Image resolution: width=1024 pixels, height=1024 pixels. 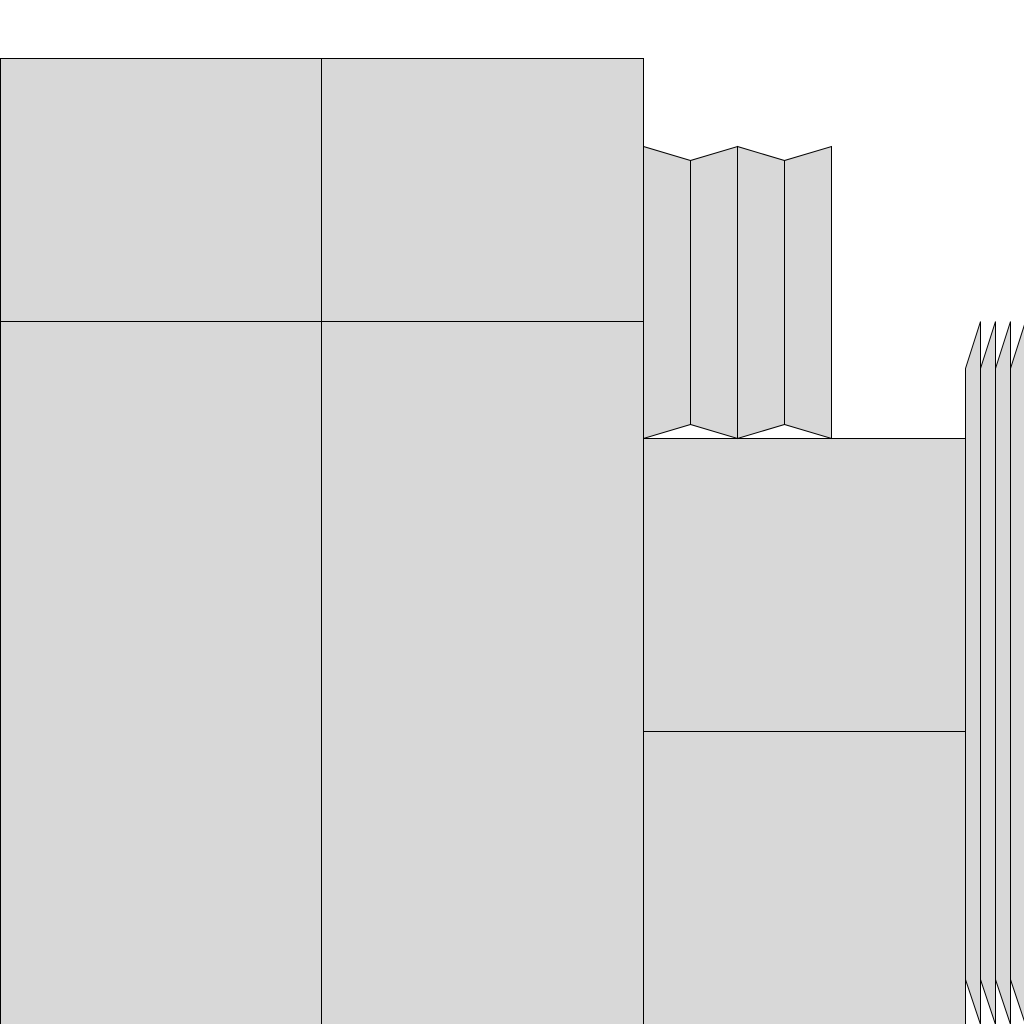 What do you see at coordinates (804, 877) in the screenshot?
I see `rect-right-lower` at bounding box center [804, 877].